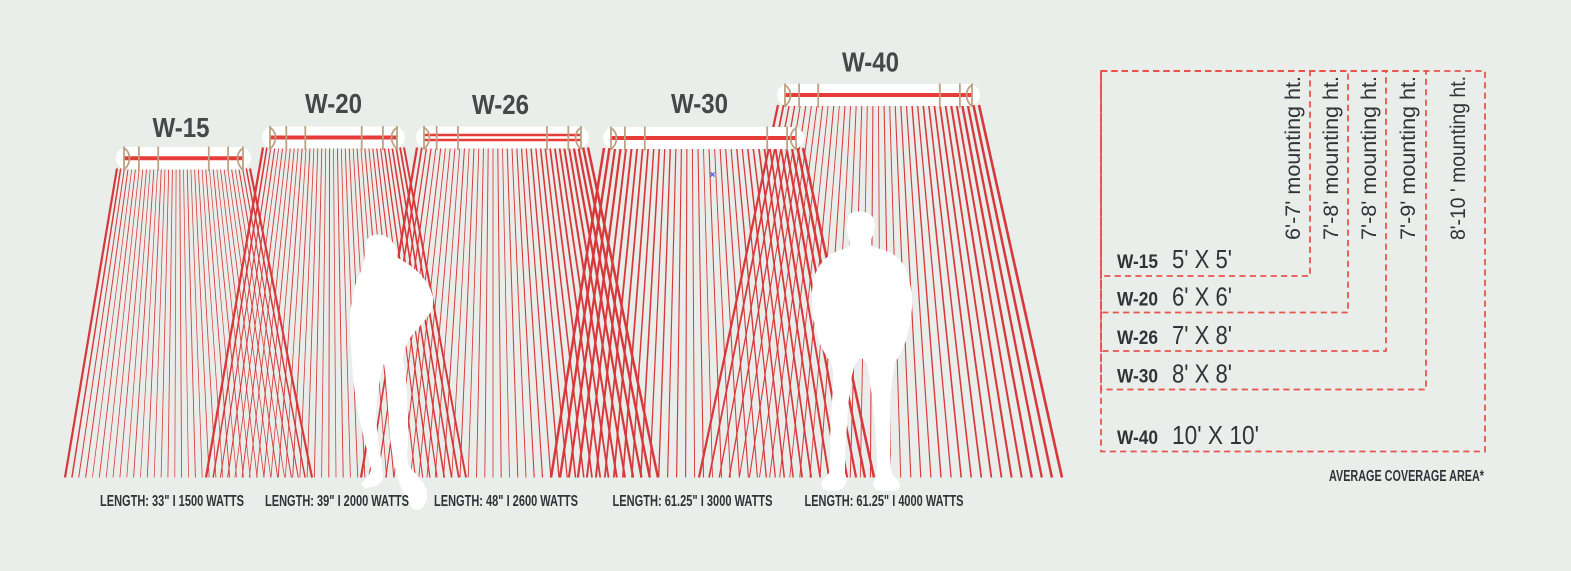  Describe the element at coordinates (1202, 259) in the screenshot. I see `svg-text: 5' X 5'` at that location.